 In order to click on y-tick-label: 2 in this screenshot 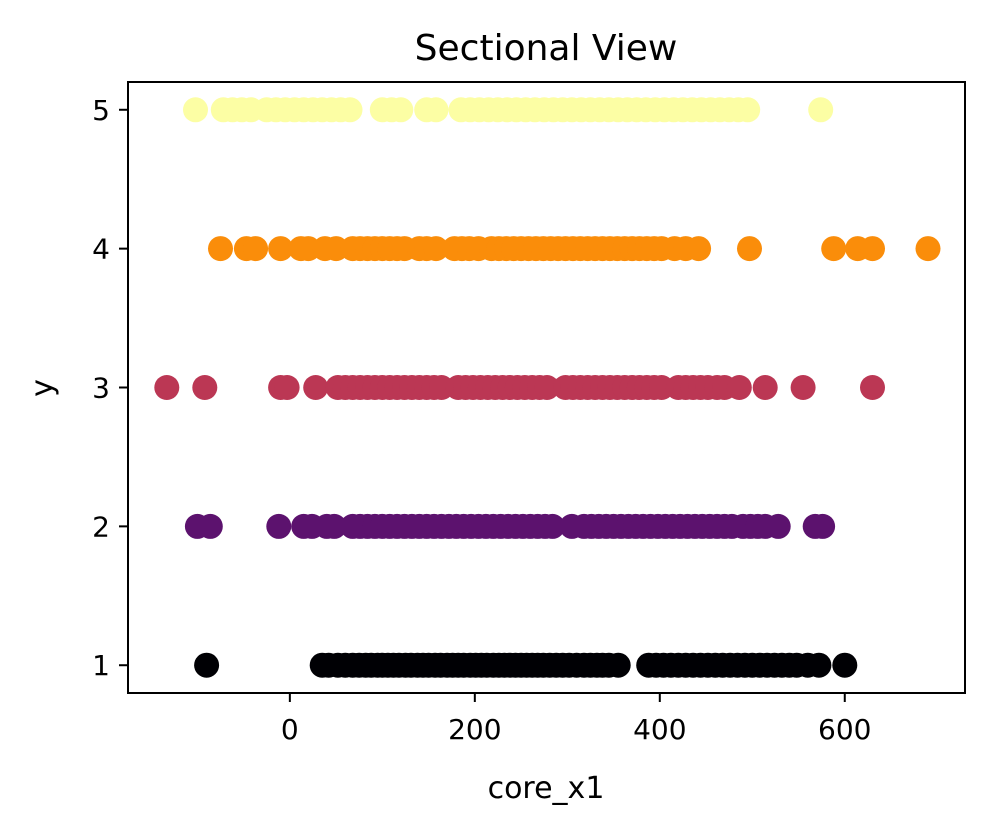, I will do `click(101, 526)`.